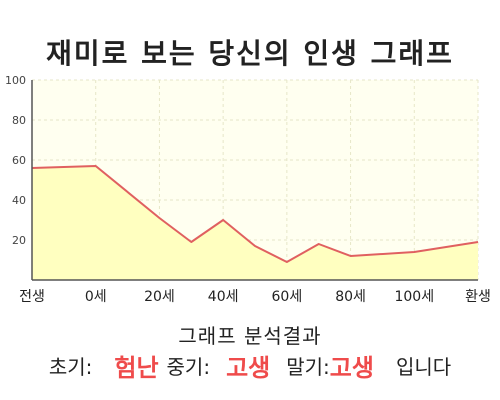 Image resolution: width=500 pixels, height=400 pixels. What do you see at coordinates (308, 366) in the screenshot?
I see `late-label: 말기:` at bounding box center [308, 366].